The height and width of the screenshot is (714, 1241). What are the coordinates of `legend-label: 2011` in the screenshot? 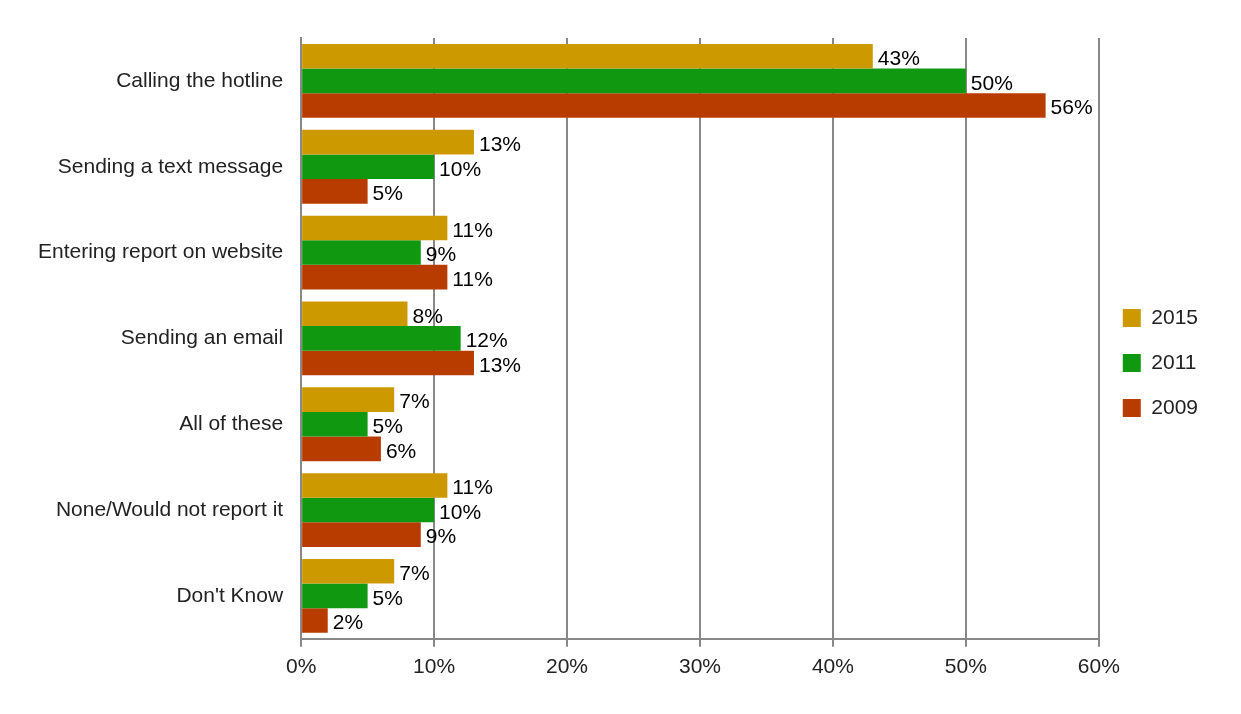 It's located at (1174, 361).